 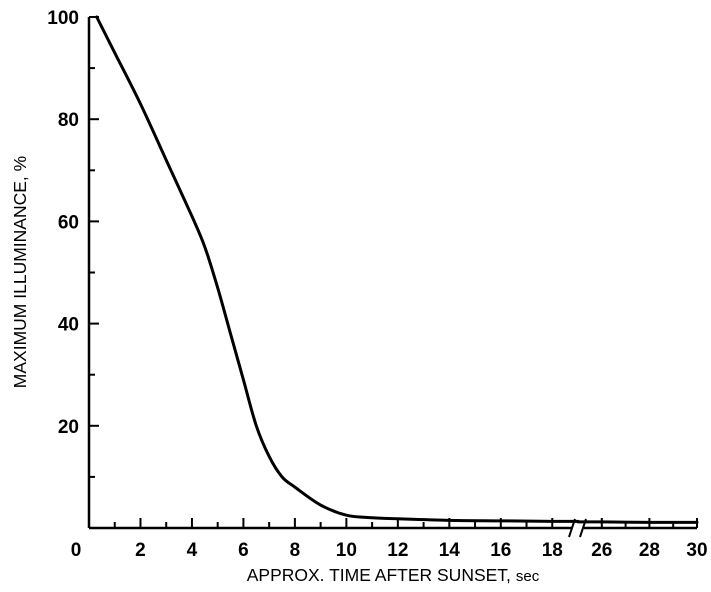 I want to click on y-tick-label: 80, so click(x=68, y=120).